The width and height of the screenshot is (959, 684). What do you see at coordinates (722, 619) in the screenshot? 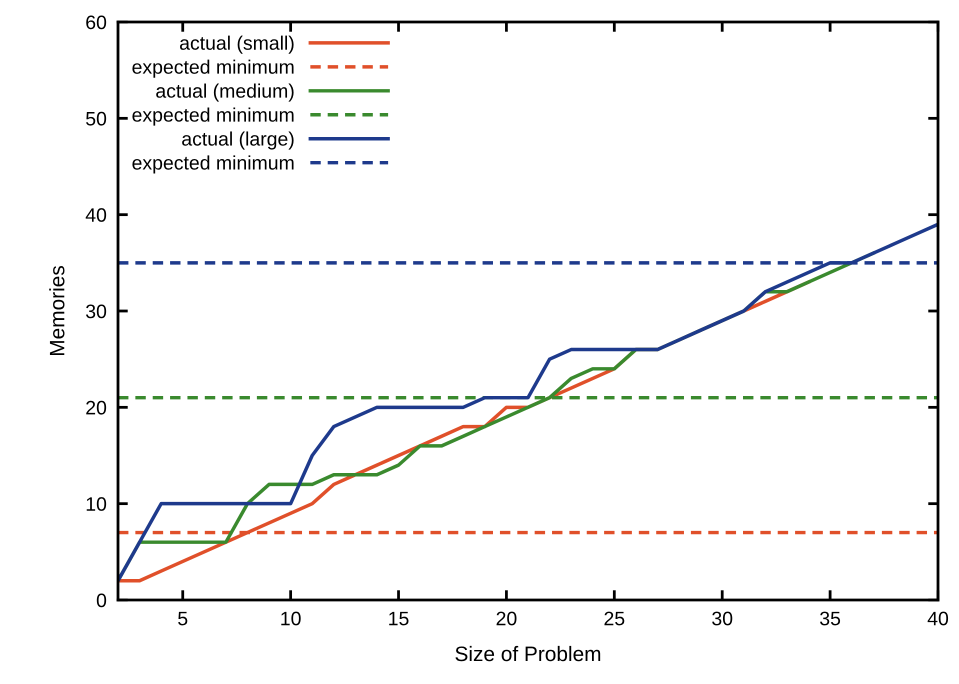
I see `x-tick-label: 30` at bounding box center [722, 619].